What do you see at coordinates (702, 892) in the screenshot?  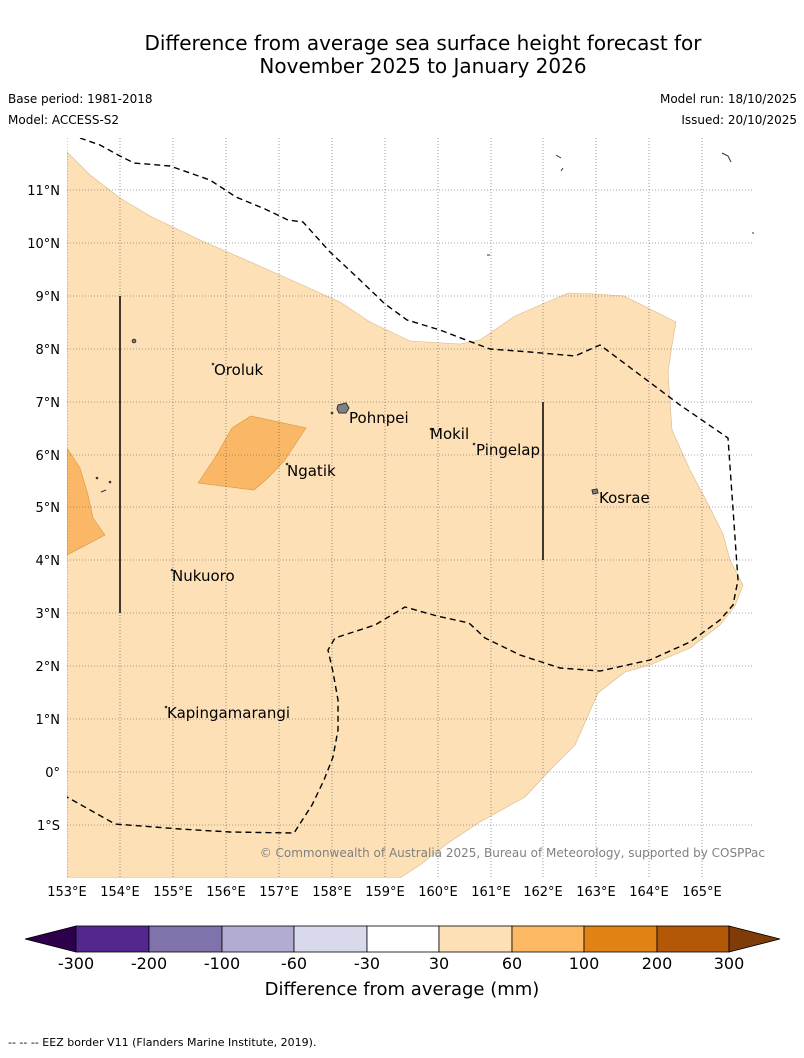 I see `lon-label: 165°E` at bounding box center [702, 892].